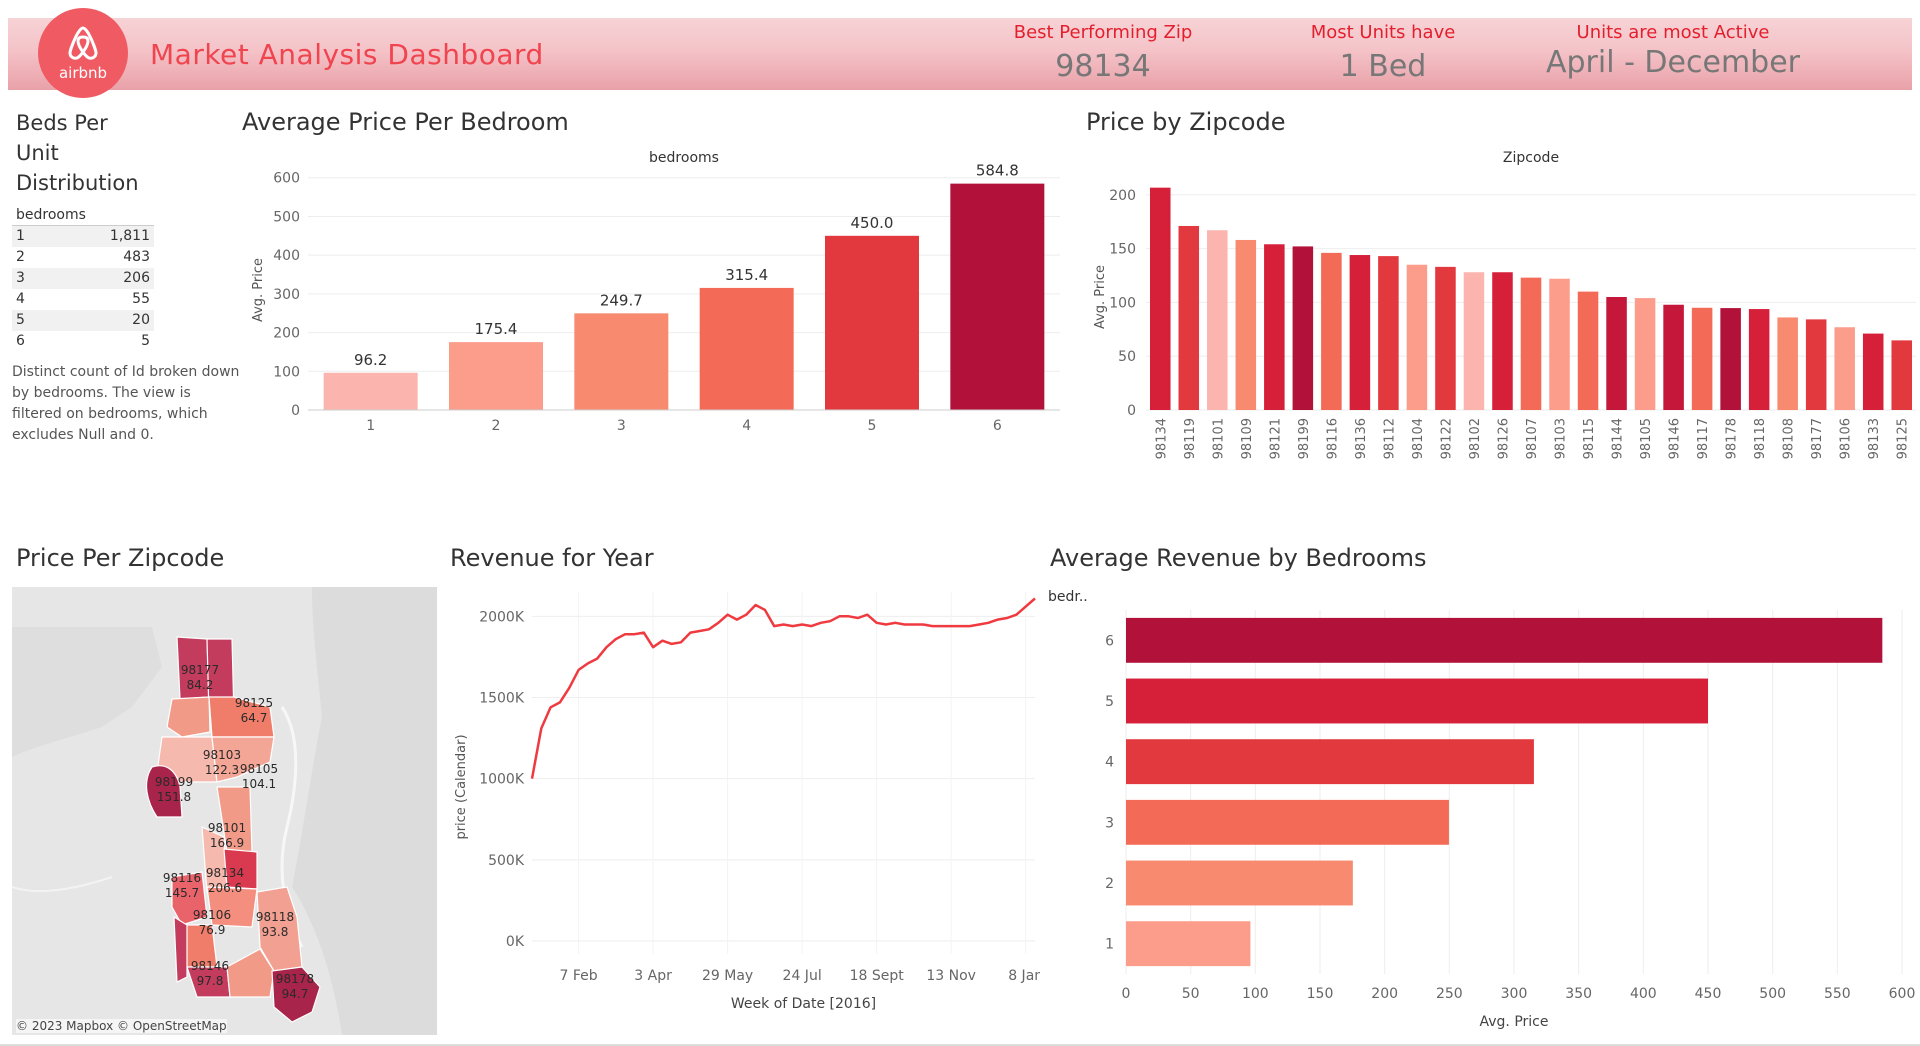 This screenshot has width=1920, height=1046. I want to click on map-label-zip: 98116, so click(182, 878).